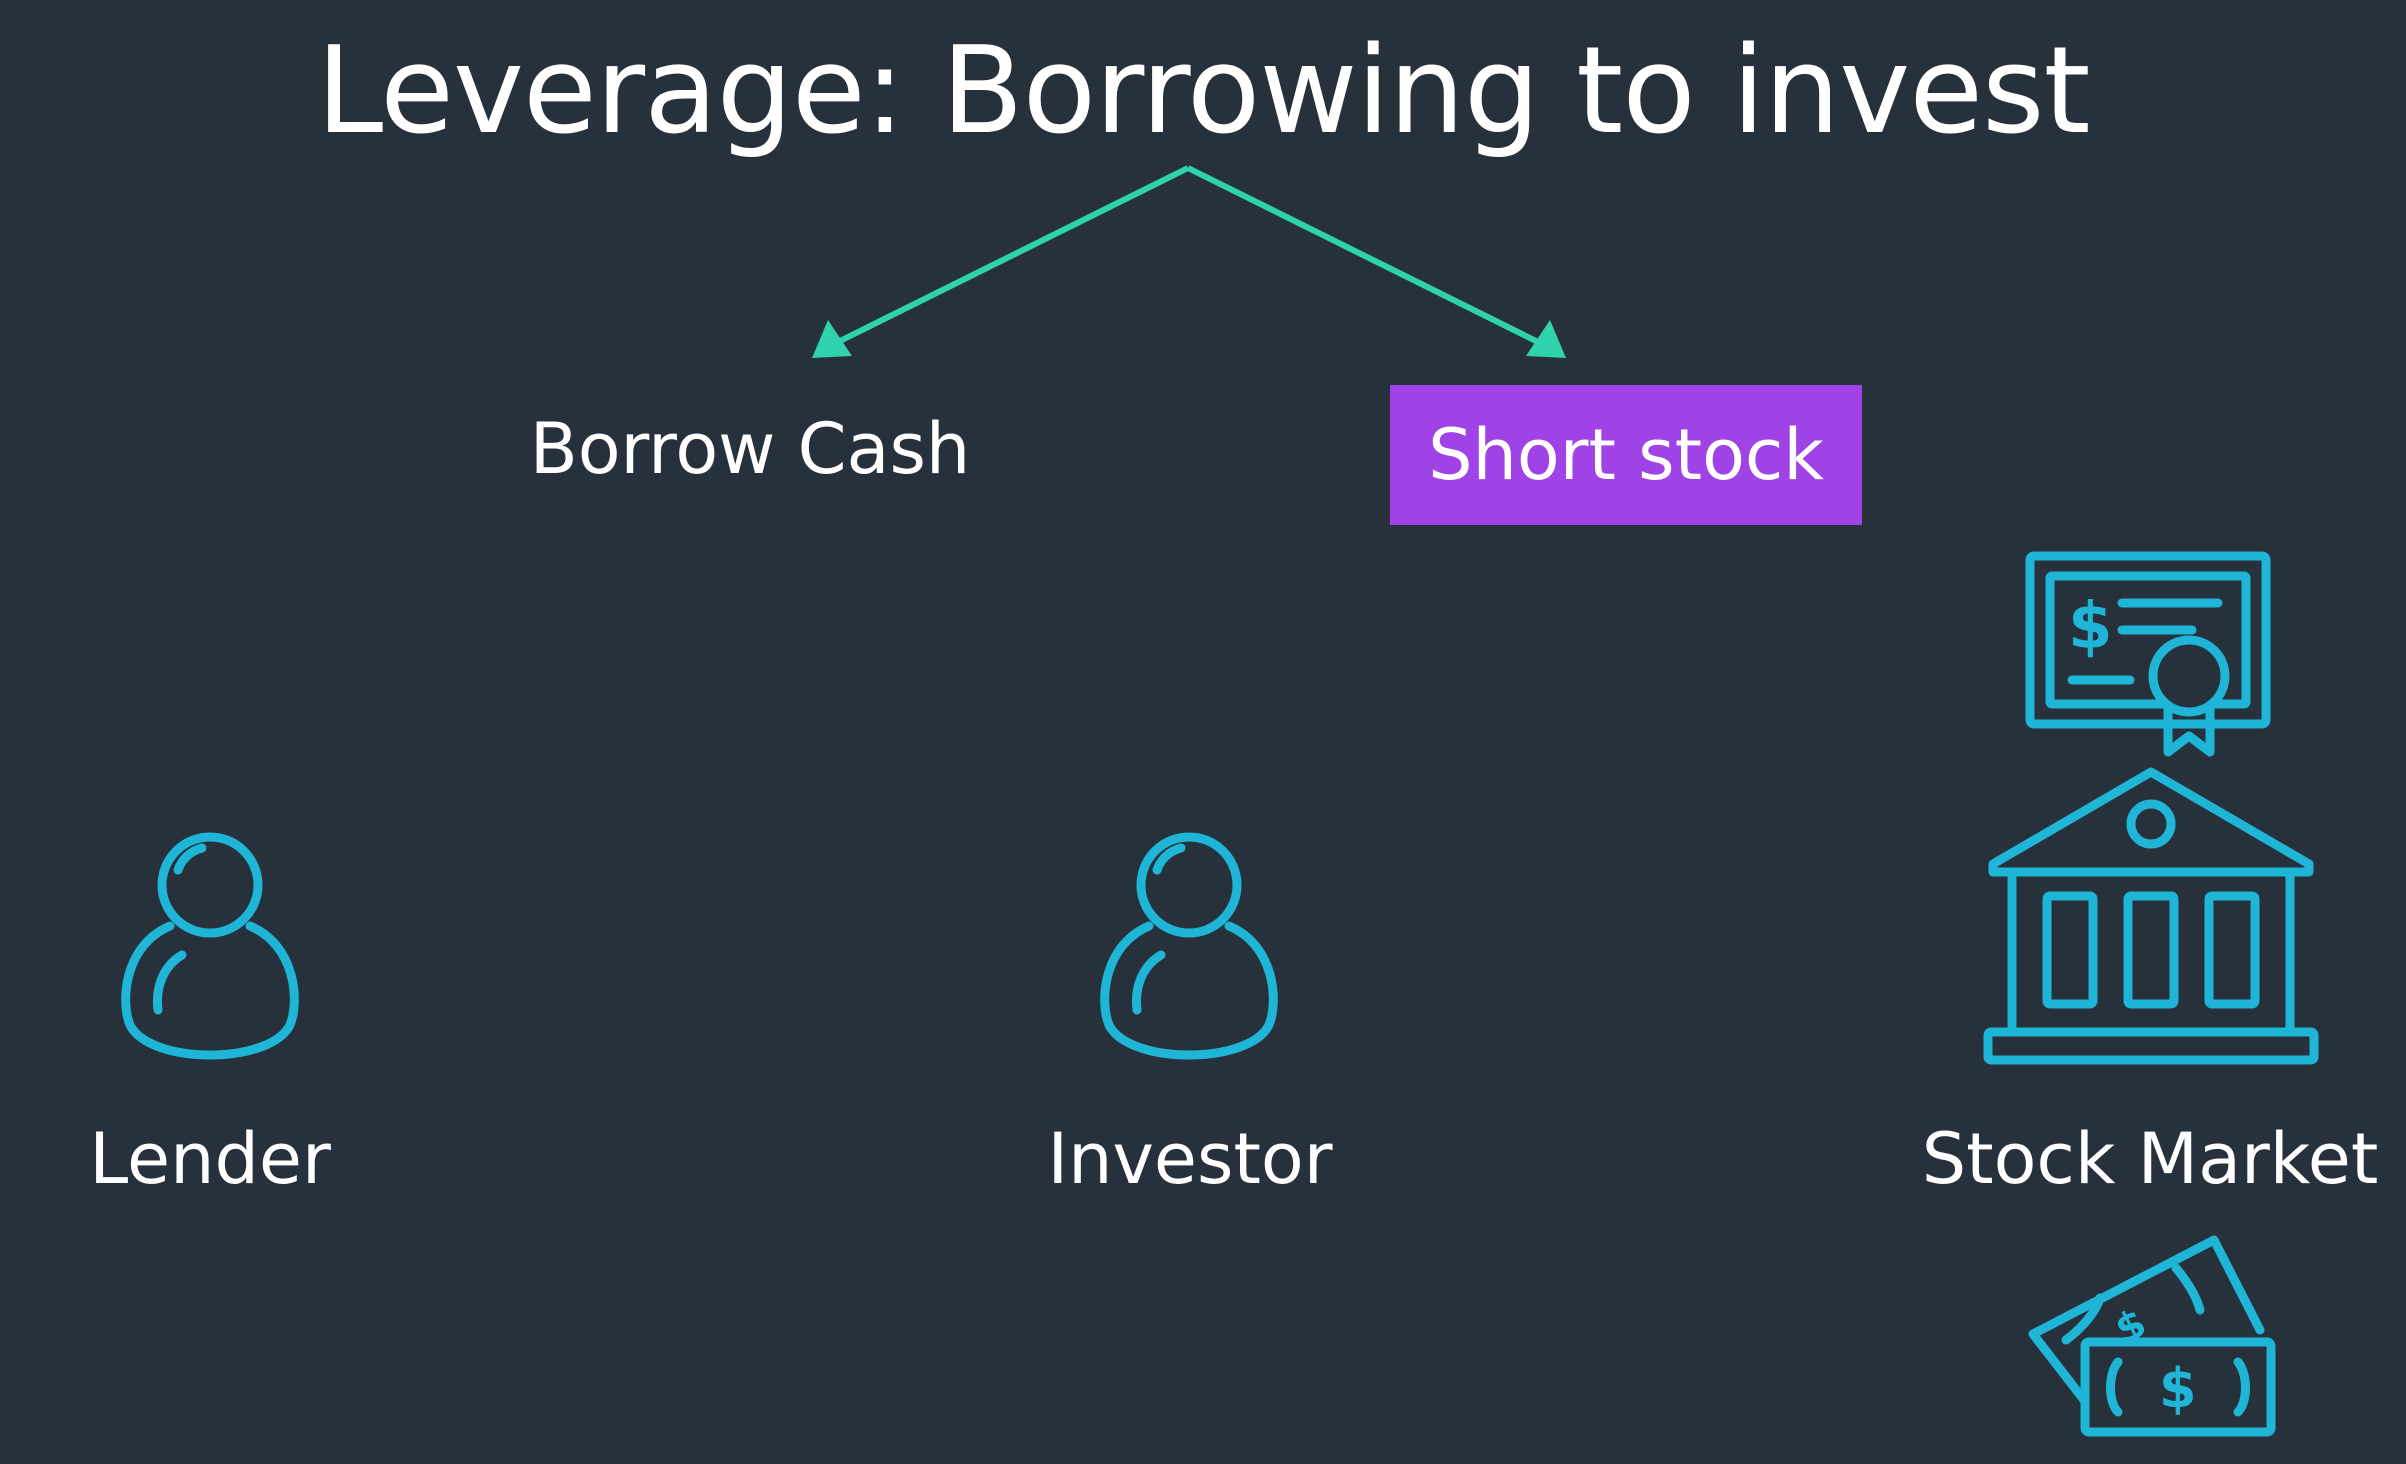 The height and width of the screenshot is (1464, 2406). What do you see at coordinates (1203, 91) in the screenshot?
I see `slide-title: Leverage: Borrowing to invest` at bounding box center [1203, 91].